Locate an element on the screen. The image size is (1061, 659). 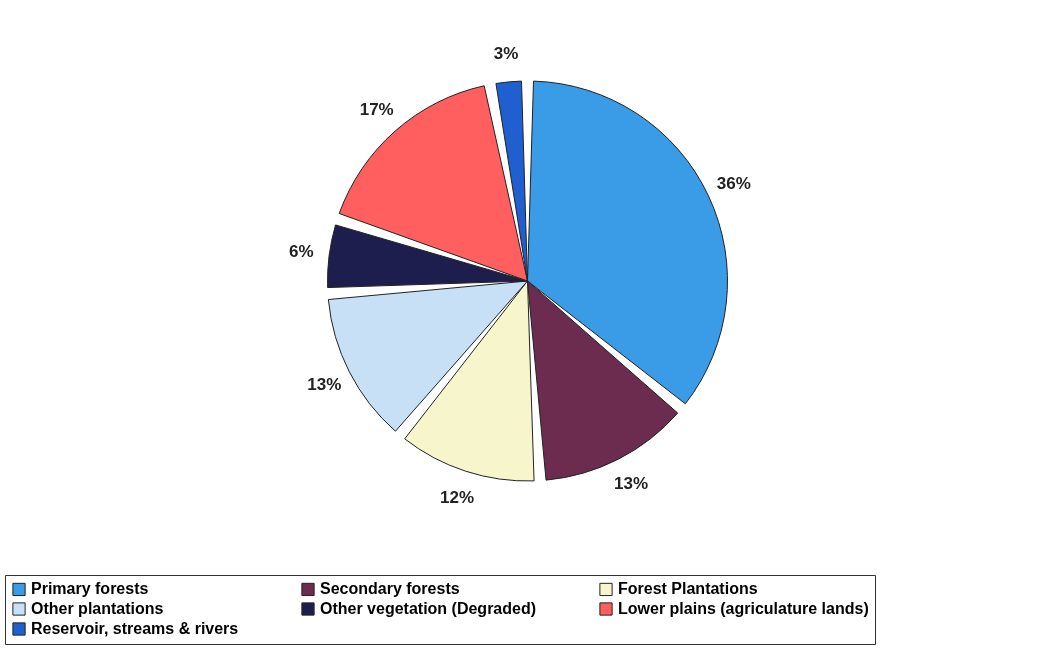
legend-label: Other plantations is located at coordinates (97, 608).